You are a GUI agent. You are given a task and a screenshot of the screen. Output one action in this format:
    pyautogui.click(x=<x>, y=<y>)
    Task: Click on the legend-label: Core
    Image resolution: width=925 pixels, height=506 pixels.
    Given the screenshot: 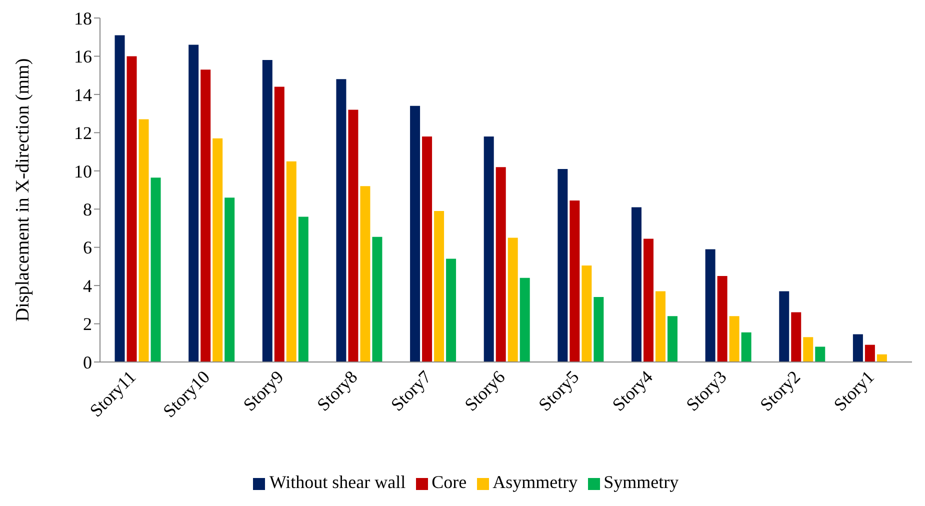 What is the action you would take?
    pyautogui.click(x=449, y=482)
    